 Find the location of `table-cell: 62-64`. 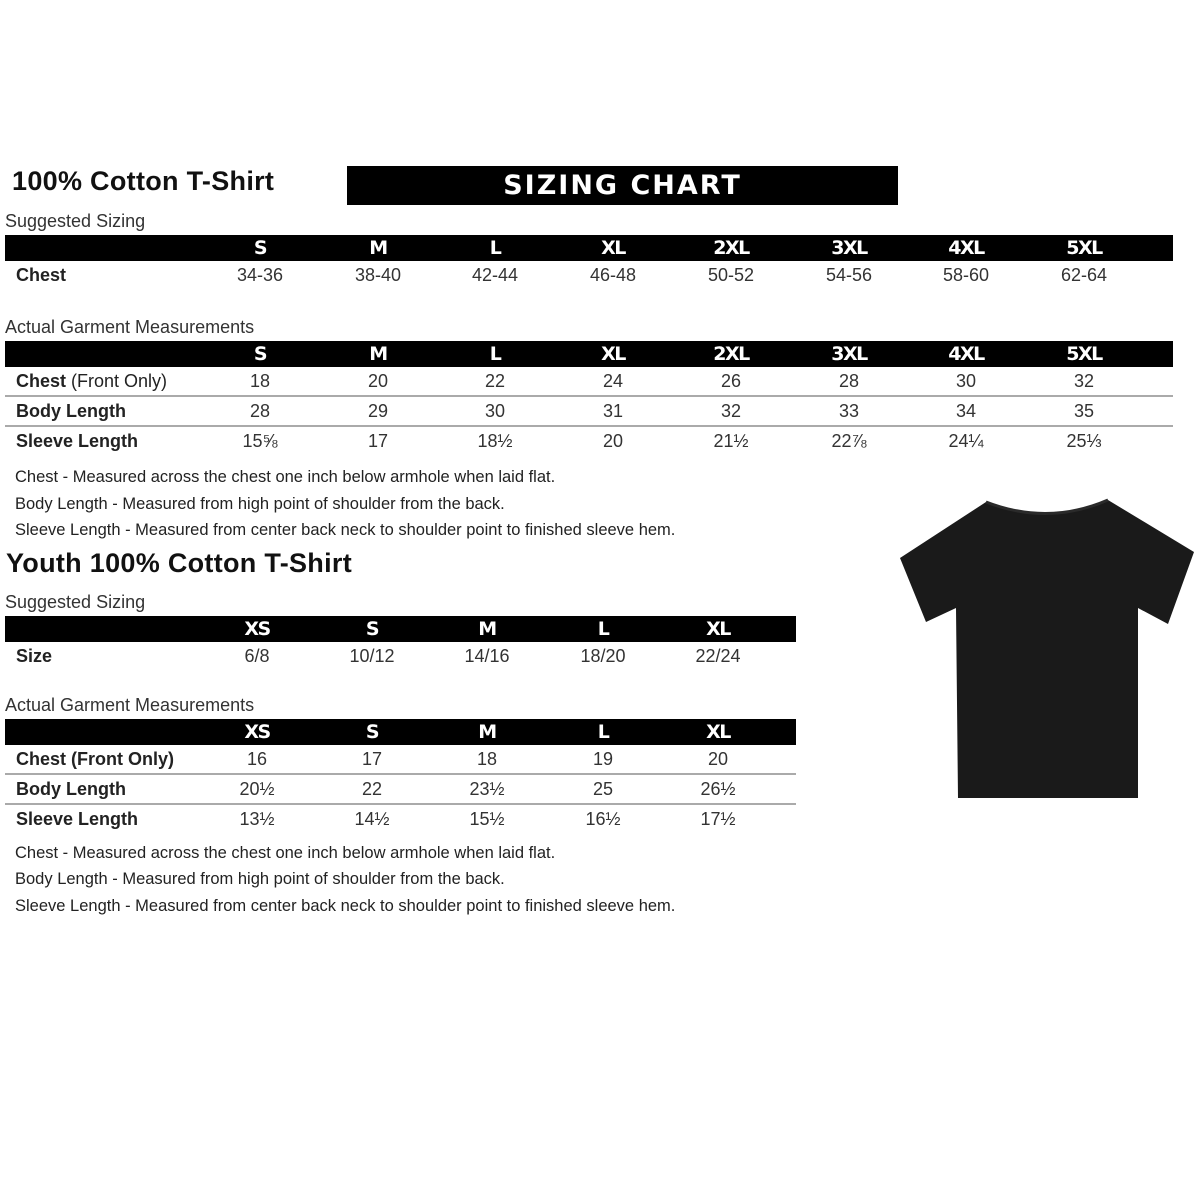

table-cell: 62-64 is located at coordinates (1084, 275).